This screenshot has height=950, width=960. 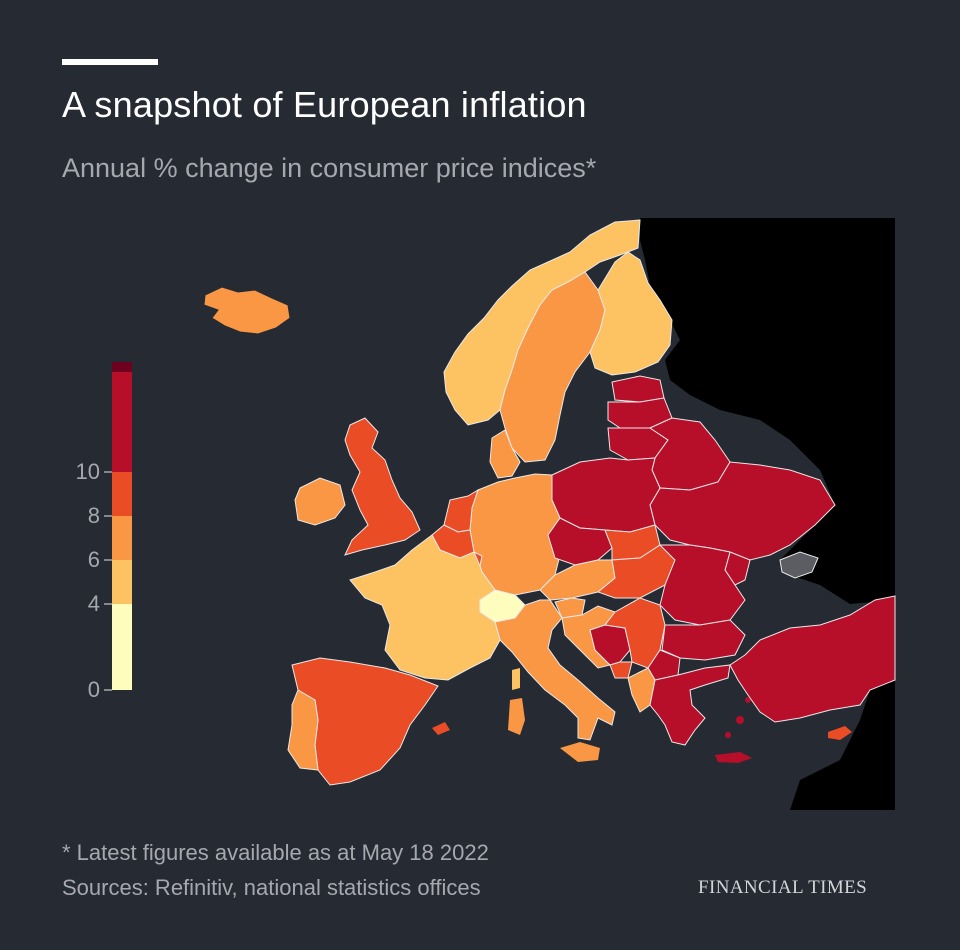 What do you see at coordinates (441, 728) in the screenshot?
I see `country-spain-balearic` at bounding box center [441, 728].